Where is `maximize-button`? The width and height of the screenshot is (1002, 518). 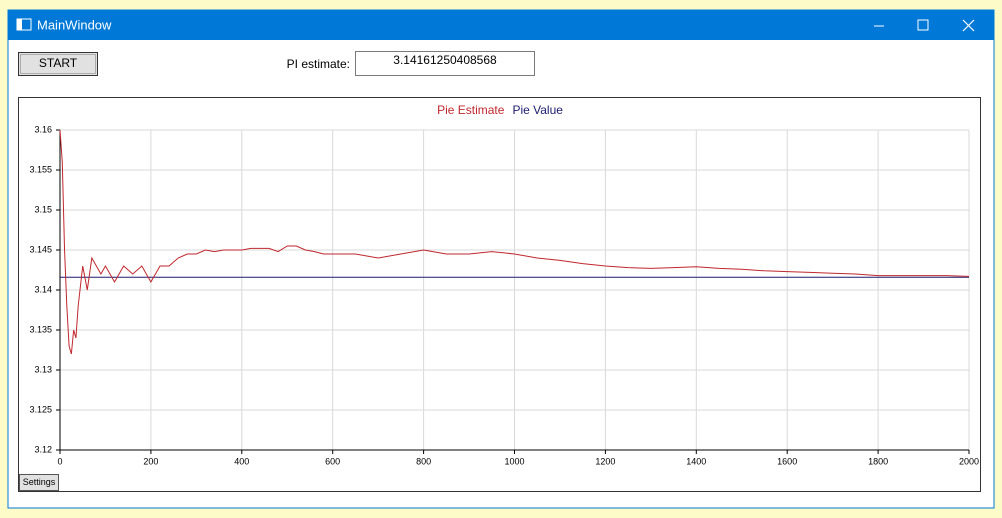
maximize-button is located at coordinates (923, 25).